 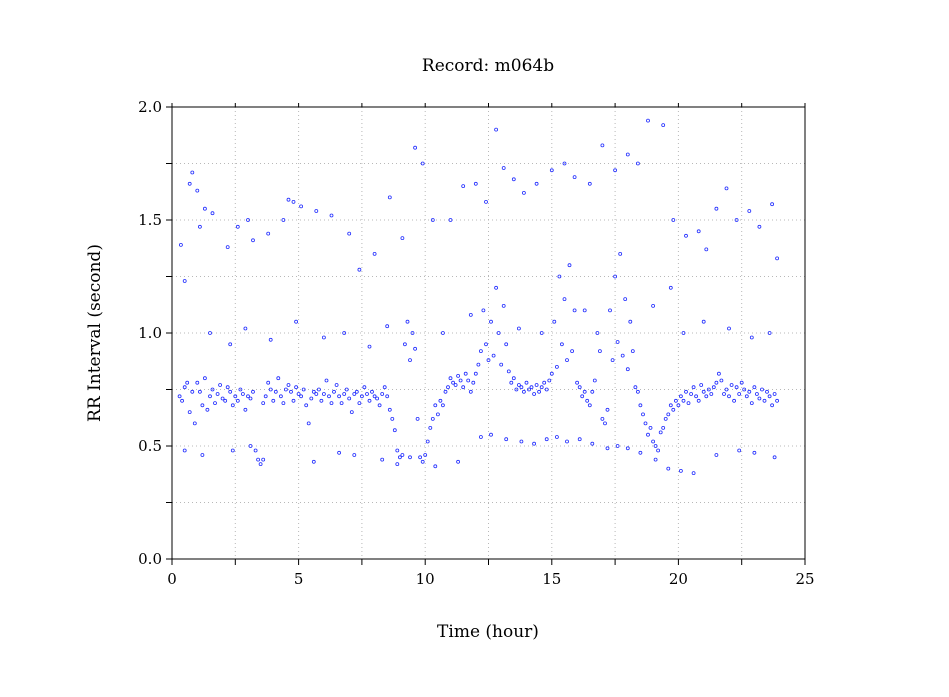 I want to click on x-tick-label: 20, so click(x=678, y=579).